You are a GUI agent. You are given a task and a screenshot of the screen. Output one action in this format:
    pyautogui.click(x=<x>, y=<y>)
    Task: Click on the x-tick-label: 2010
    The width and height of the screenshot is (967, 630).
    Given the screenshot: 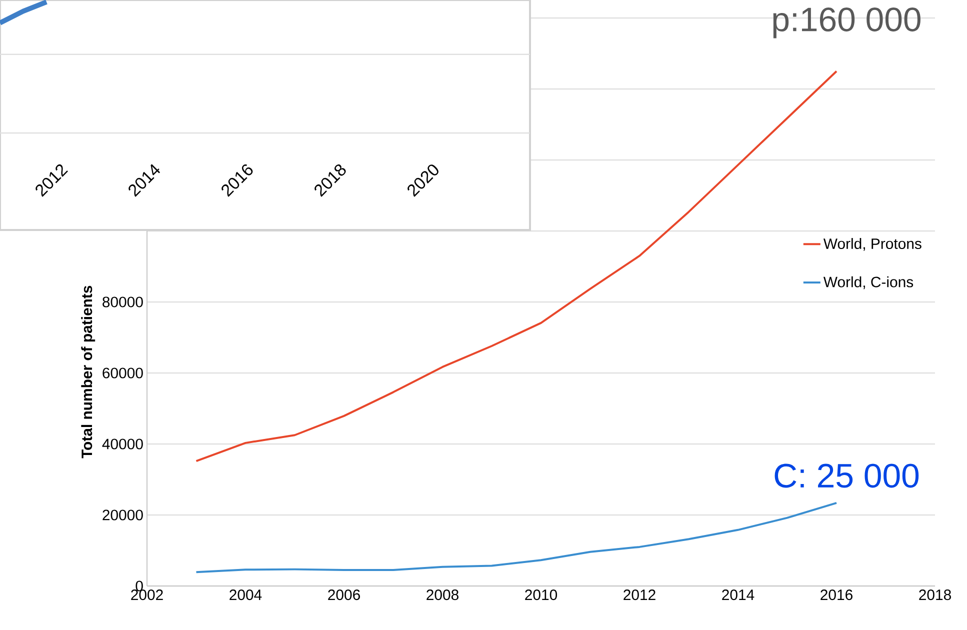 What is the action you would take?
    pyautogui.click(x=541, y=595)
    